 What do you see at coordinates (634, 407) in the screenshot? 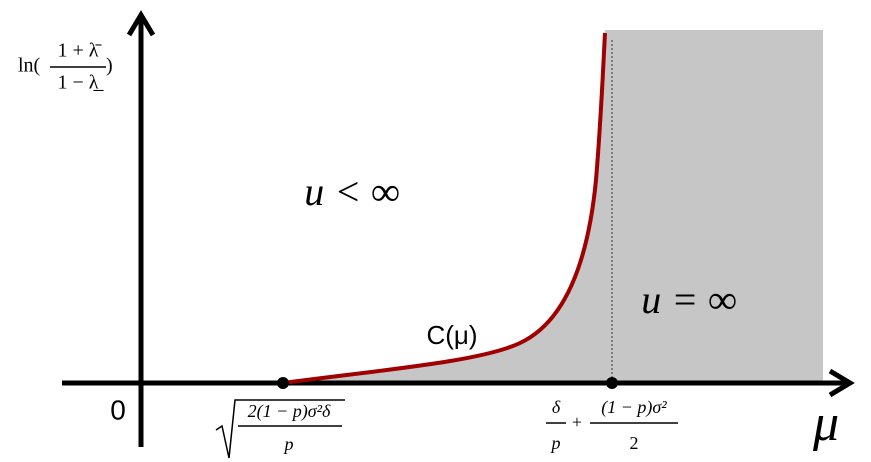
I see `numerator: (1 − p)σ²` at bounding box center [634, 407].